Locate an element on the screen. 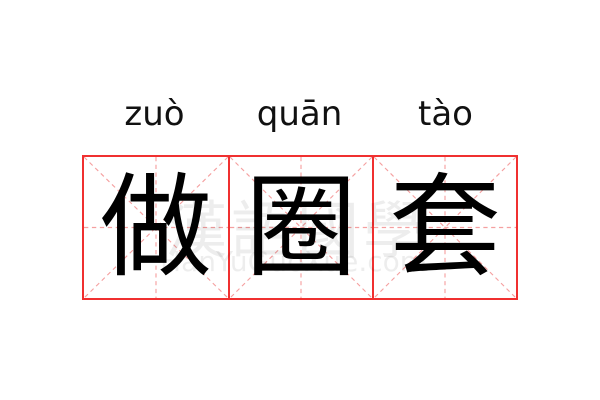  hanzi-character: 圈 is located at coordinates (300, 227).